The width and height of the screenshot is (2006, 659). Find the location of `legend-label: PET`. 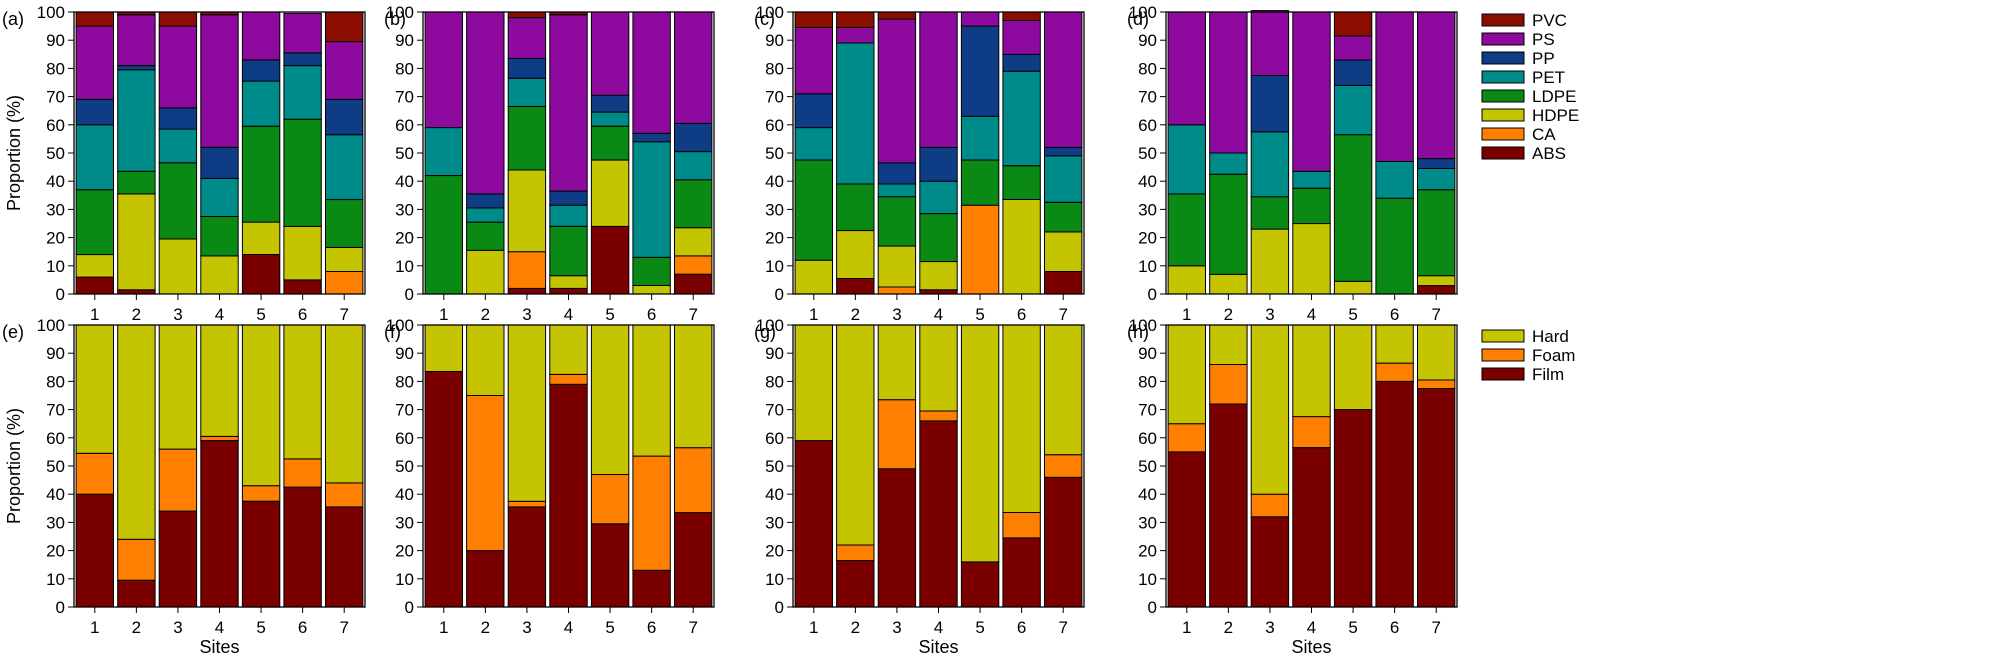

legend-label: PET is located at coordinates (1548, 77).